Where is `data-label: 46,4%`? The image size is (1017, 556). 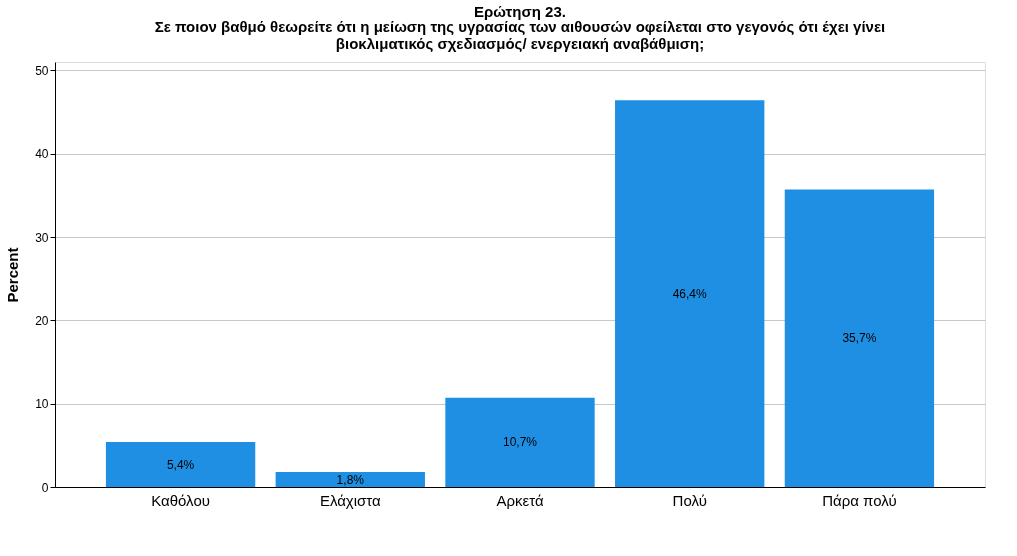 data-label: 46,4% is located at coordinates (690, 293).